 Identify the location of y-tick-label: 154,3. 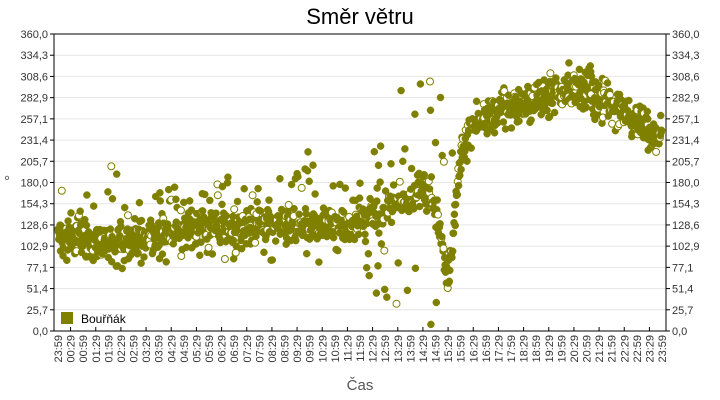
(34, 205).